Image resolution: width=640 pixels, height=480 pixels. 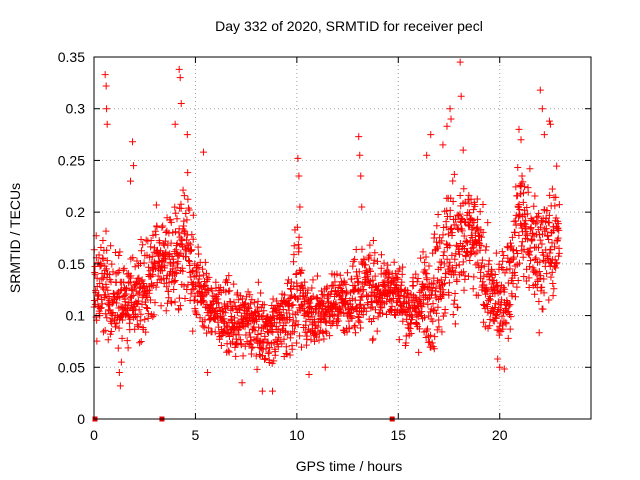 I want to click on y-axis-label: SRMTID / TECUs, so click(x=15, y=238).